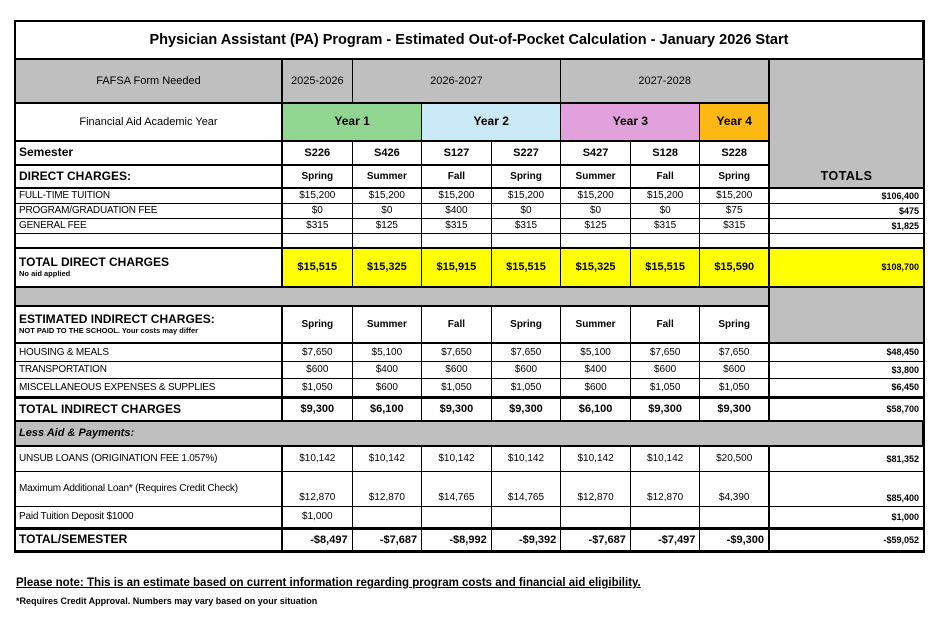 Image resolution: width=931 pixels, height=619 pixels. What do you see at coordinates (735, 123) in the screenshot?
I see `year-4-header: Year 4` at bounding box center [735, 123].